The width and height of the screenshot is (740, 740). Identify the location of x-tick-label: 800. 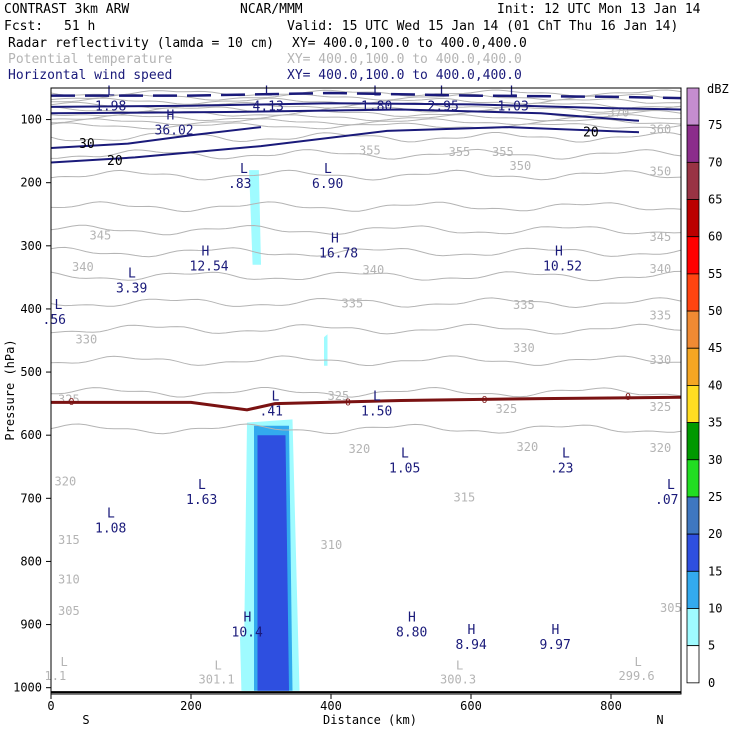
(611, 706).